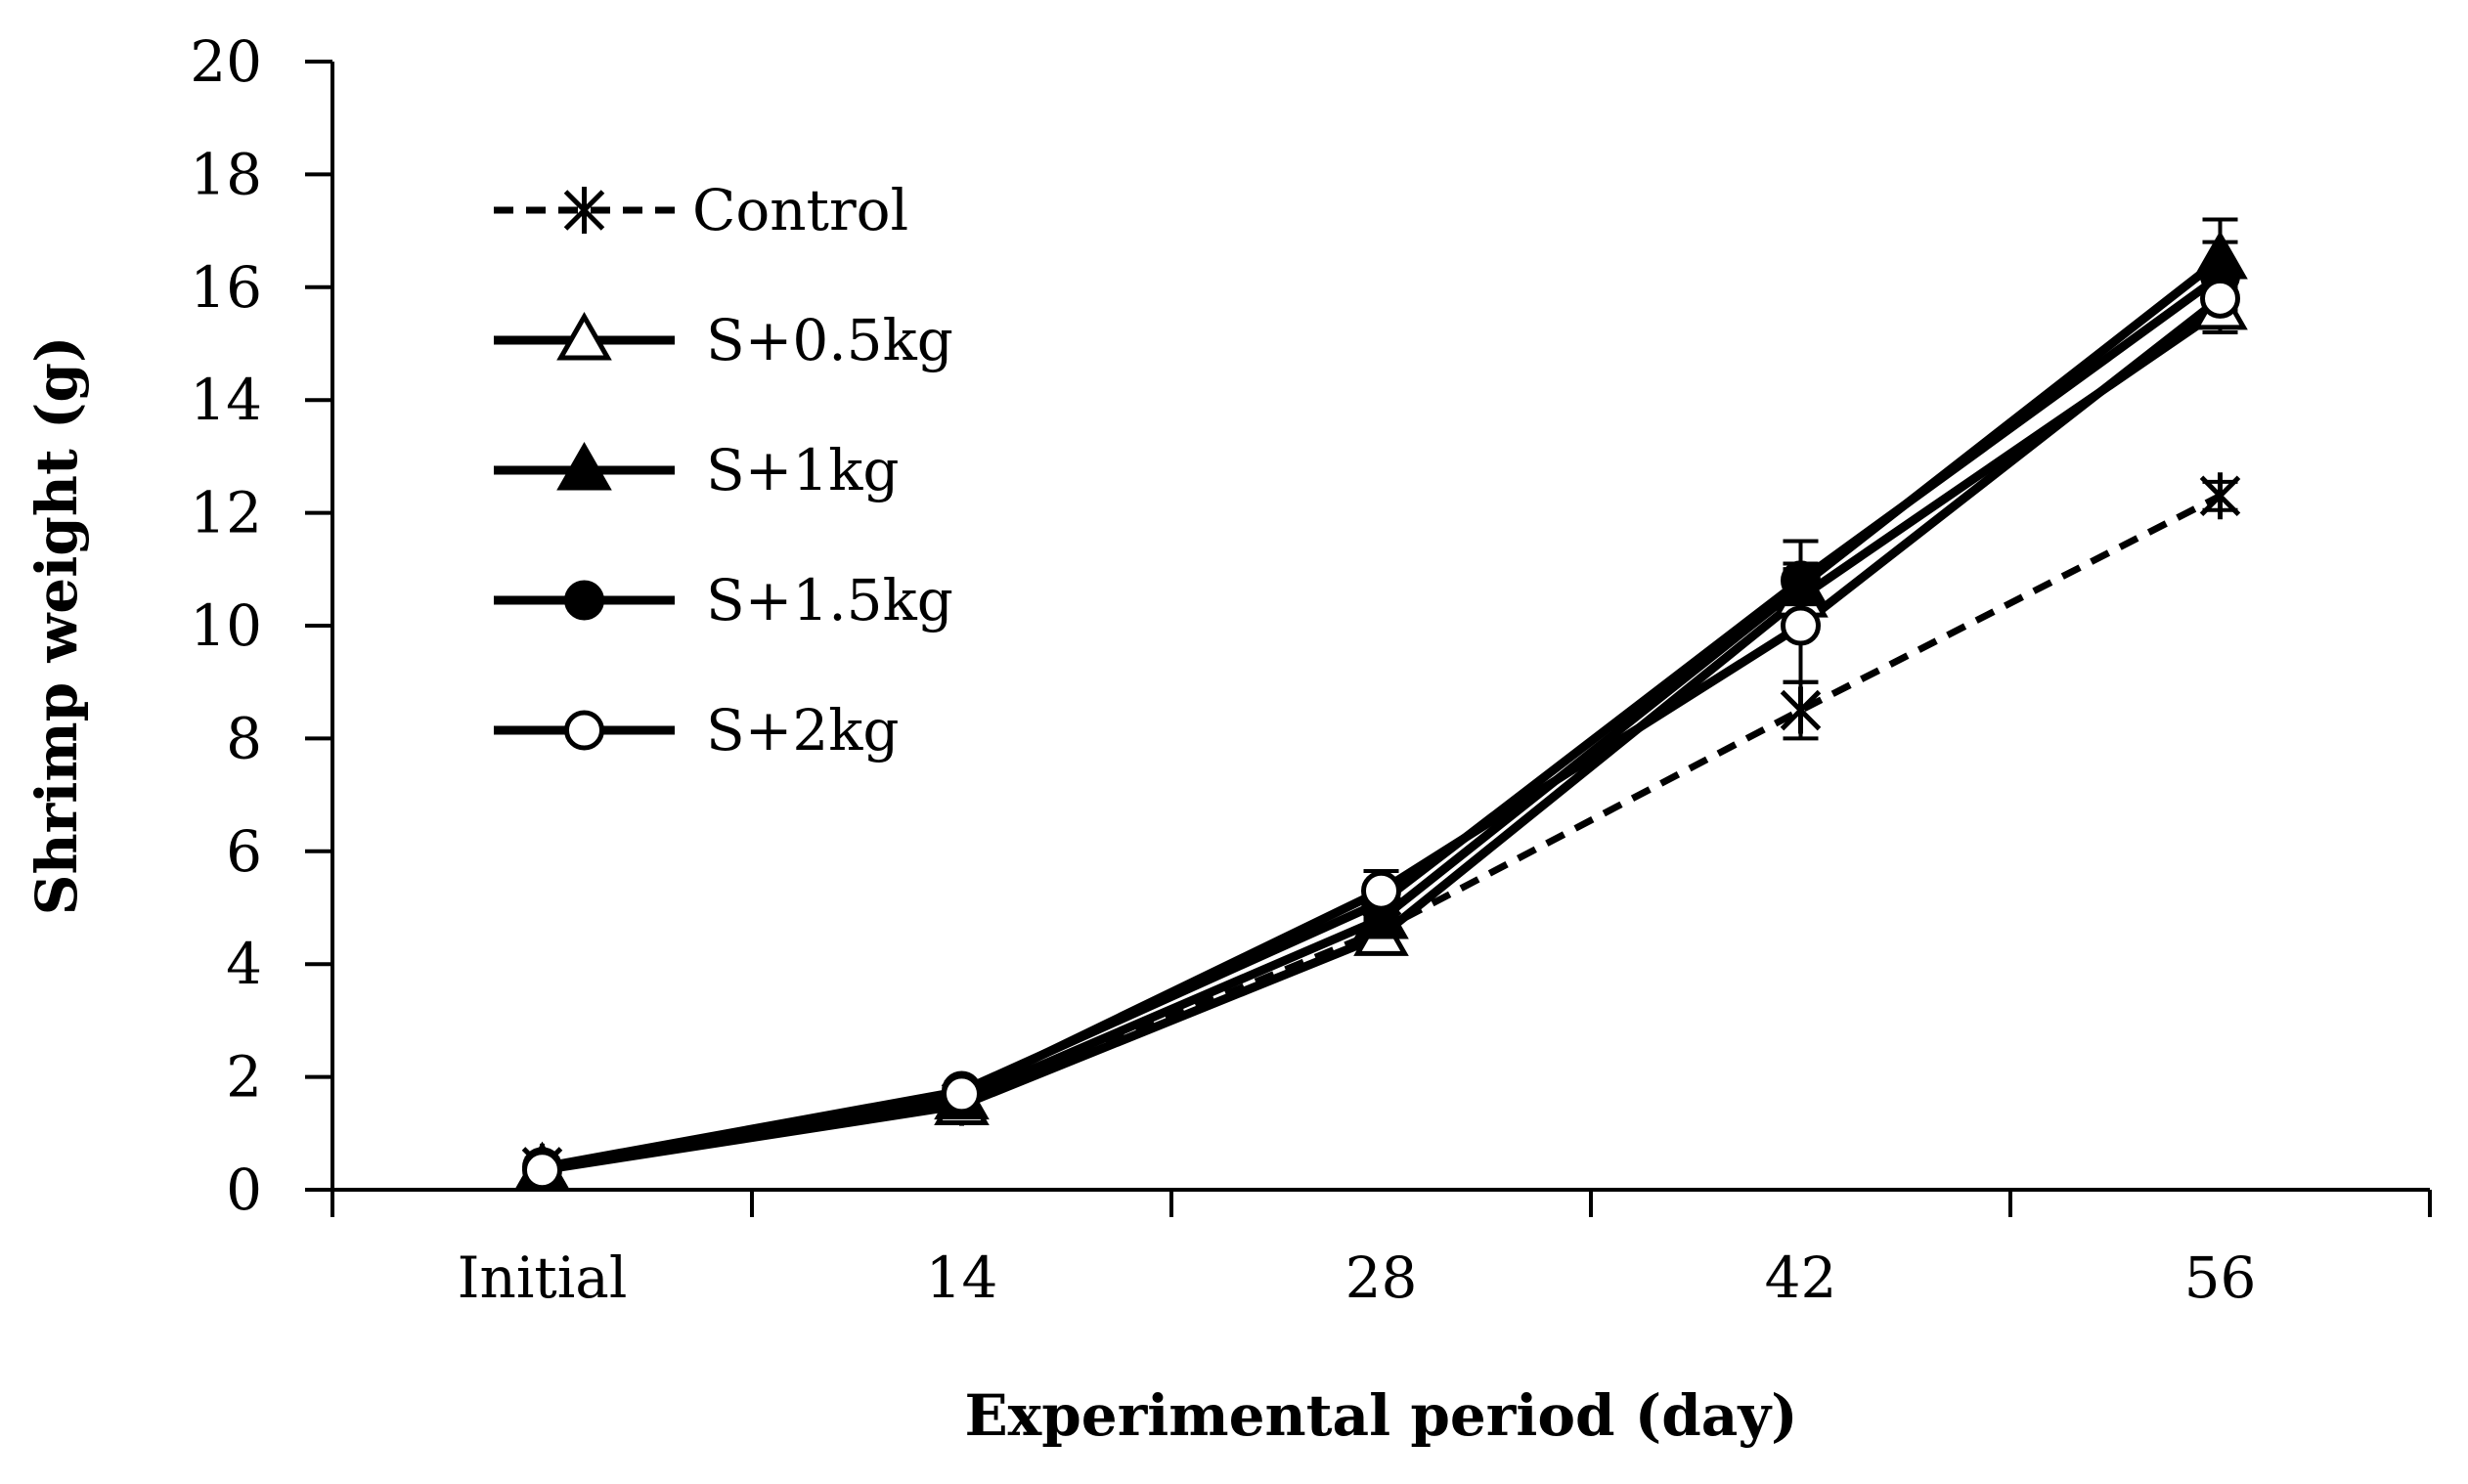 This screenshot has height=1484, width=2468. I want to click on legend-item-4: S+2kg, so click(697, 730).